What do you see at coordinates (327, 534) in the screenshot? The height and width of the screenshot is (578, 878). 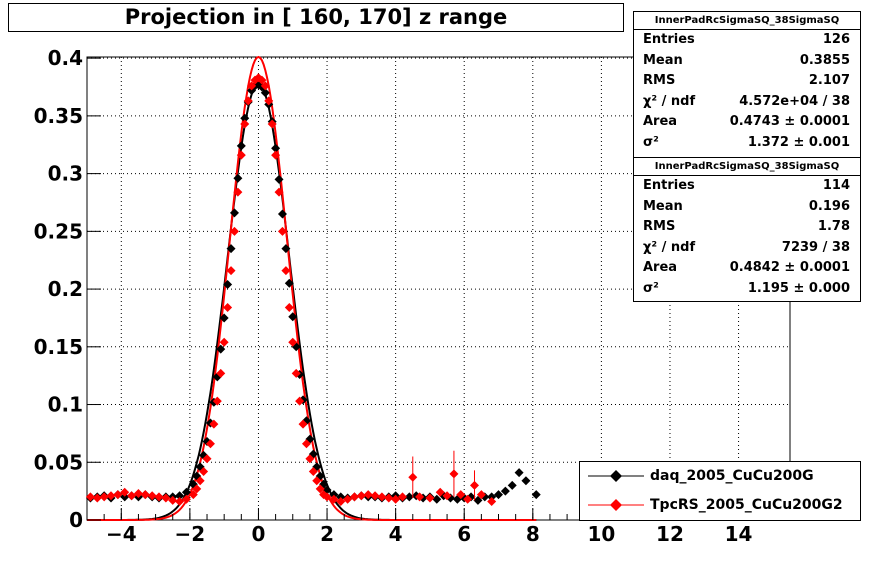 I see `x-tick-label: 2` at bounding box center [327, 534].